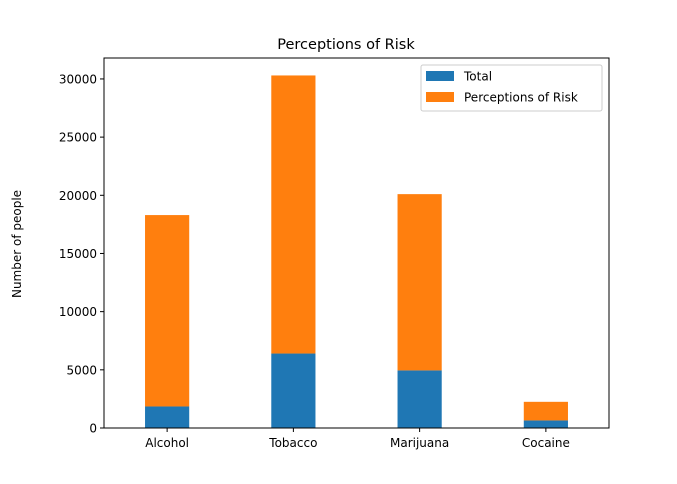 This screenshot has width=677, height=484. I want to click on y-tick-label: 10000, so click(78, 312).